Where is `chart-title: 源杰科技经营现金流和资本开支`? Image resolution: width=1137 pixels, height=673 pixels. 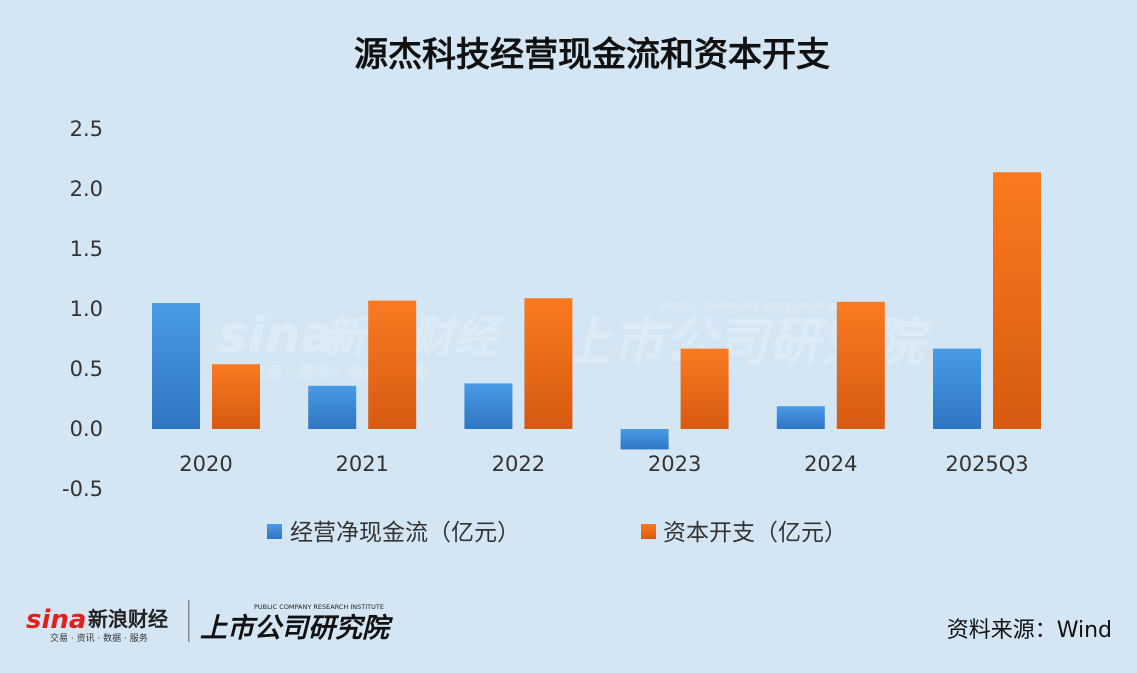 chart-title: 源杰科技经营现金流和资本开支 is located at coordinates (592, 55).